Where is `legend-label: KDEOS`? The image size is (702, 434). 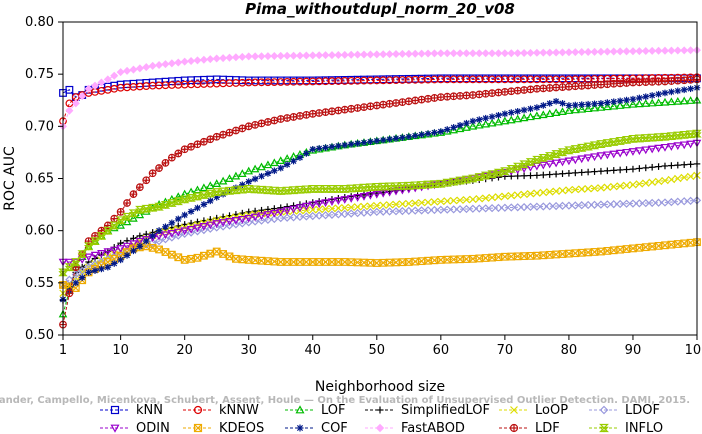 legend-label: KDEOS is located at coordinates (241, 427).